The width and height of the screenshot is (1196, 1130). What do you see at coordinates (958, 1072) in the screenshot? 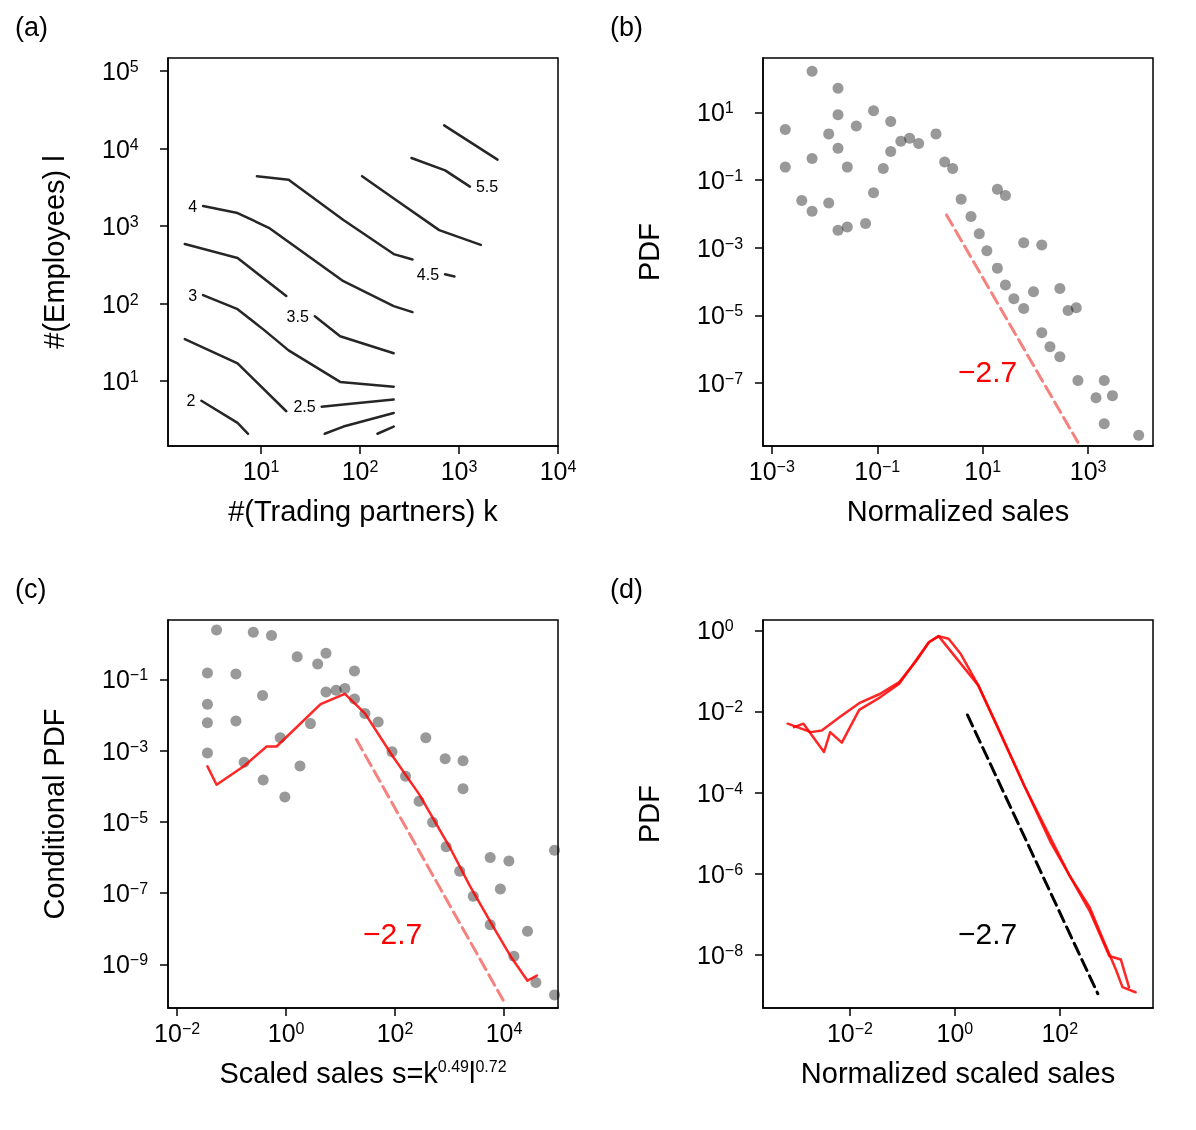
I see `x-axis-title: Normalized scaled sales` at bounding box center [958, 1072].